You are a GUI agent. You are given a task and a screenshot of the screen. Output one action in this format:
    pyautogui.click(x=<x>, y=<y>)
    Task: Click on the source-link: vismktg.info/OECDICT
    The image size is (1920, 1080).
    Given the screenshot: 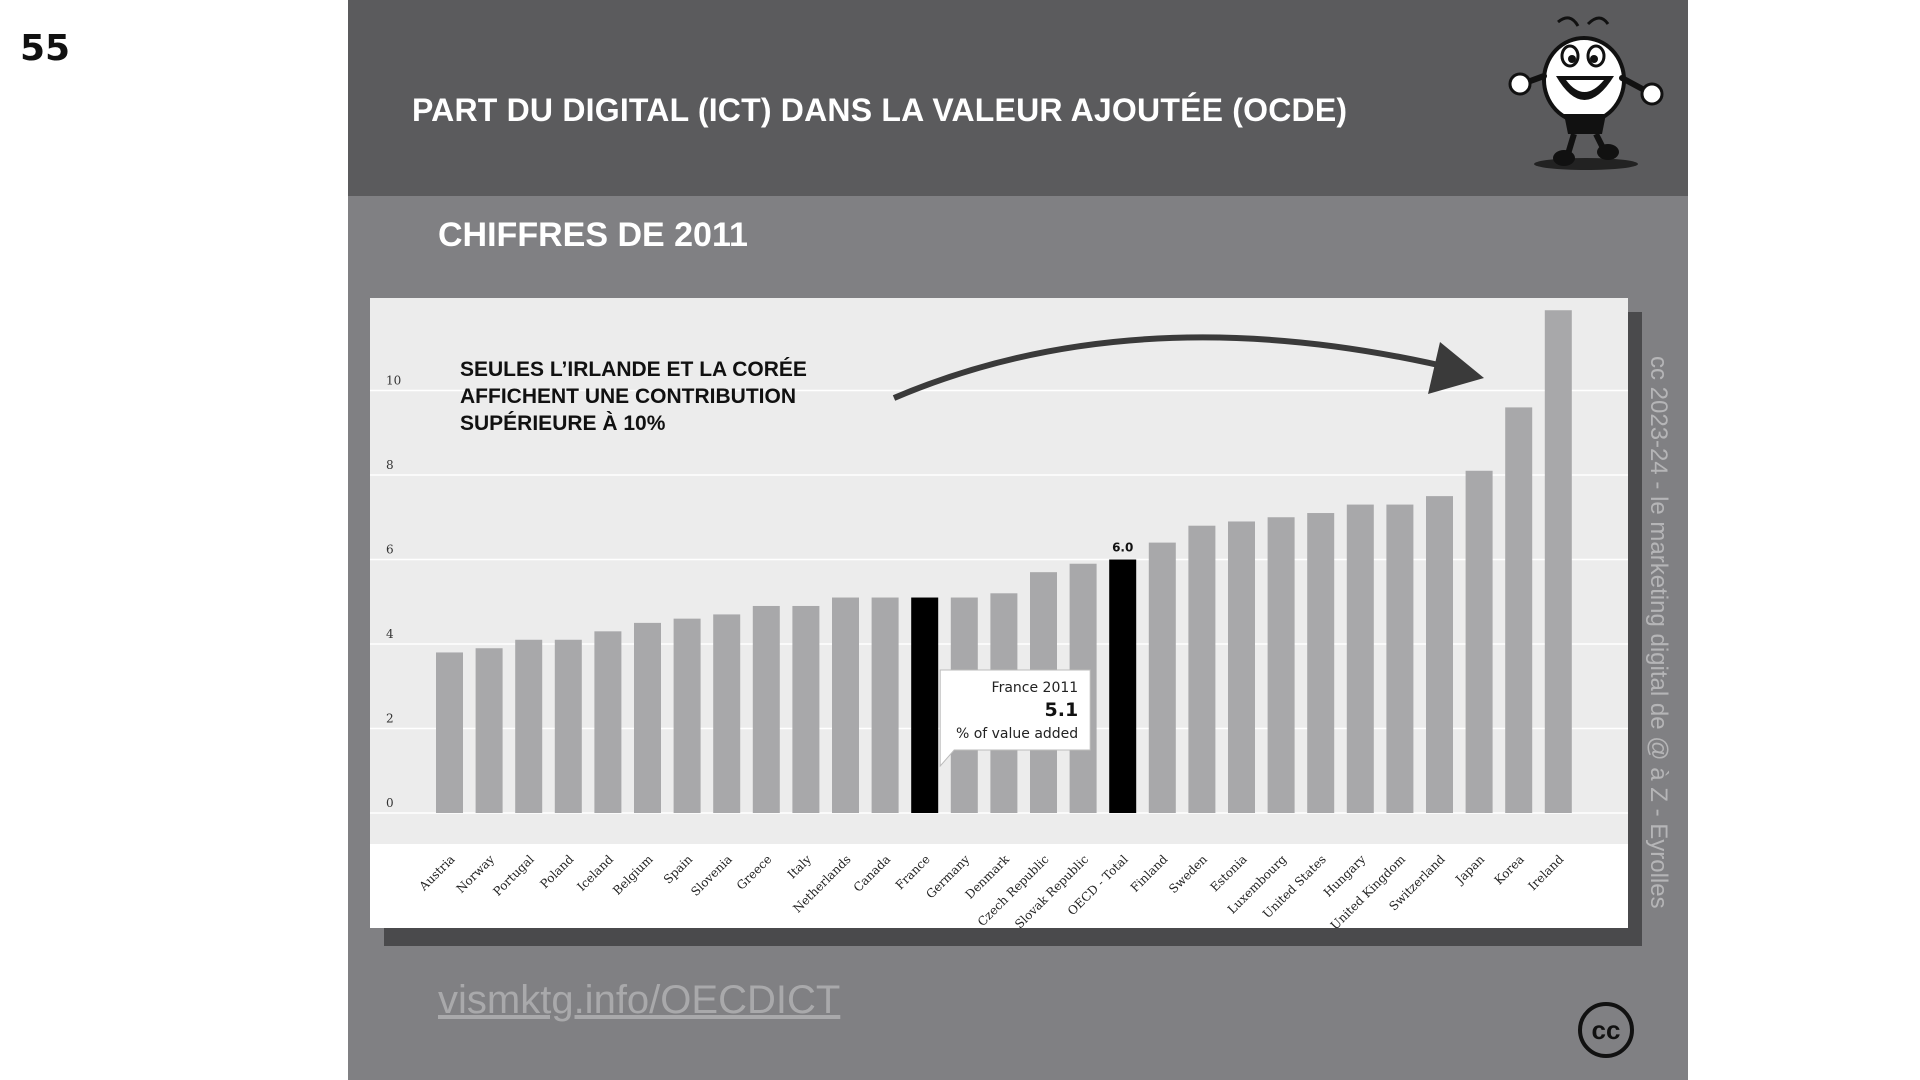 What is the action you would take?
    pyautogui.click(x=639, y=1000)
    